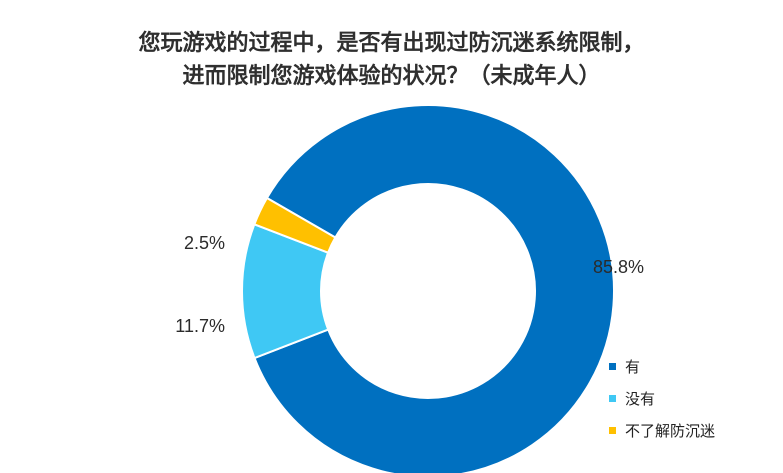  I want to click on legend-swatch-yes, so click(612, 366).